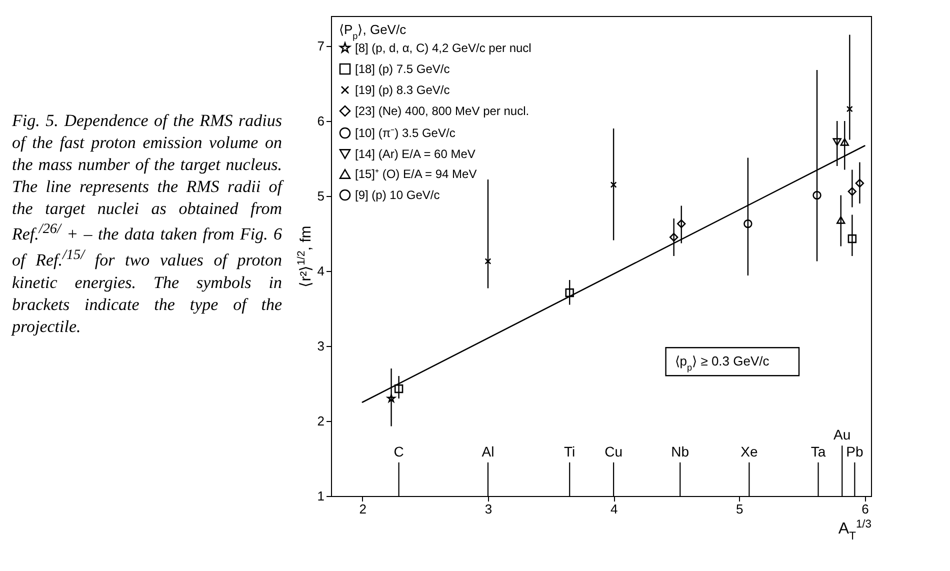  What do you see at coordinates (749, 451) in the screenshot?
I see `ref-line-label: Xe` at bounding box center [749, 451].